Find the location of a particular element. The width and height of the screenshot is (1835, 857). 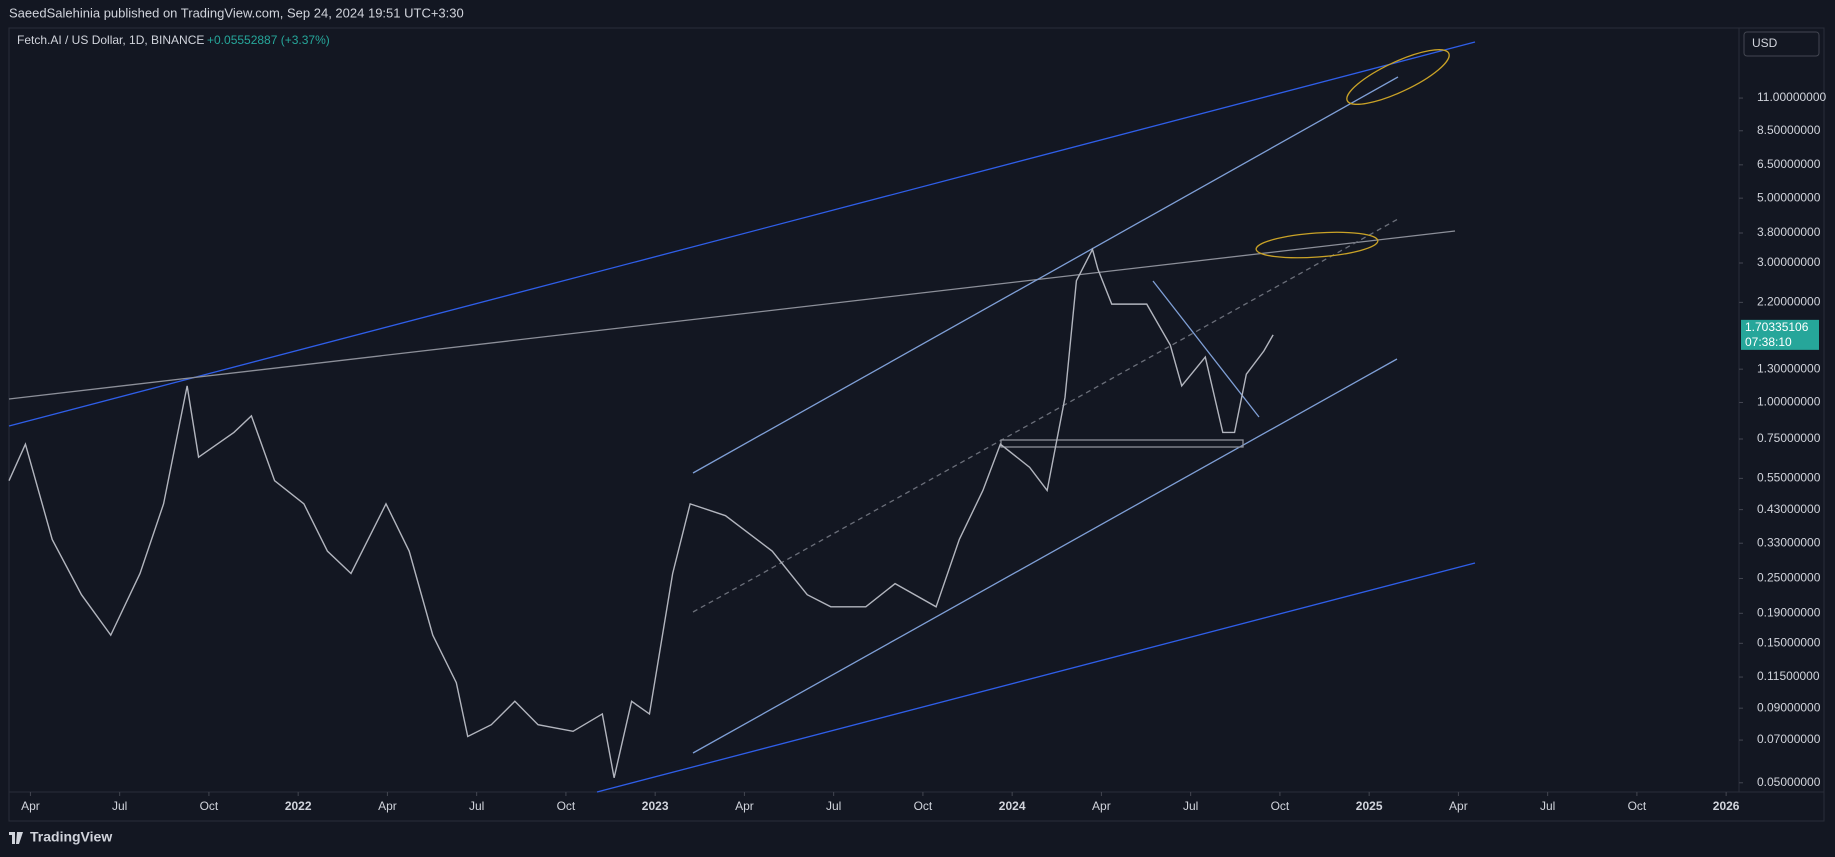

downtrend is located at coordinates (1206, 349).